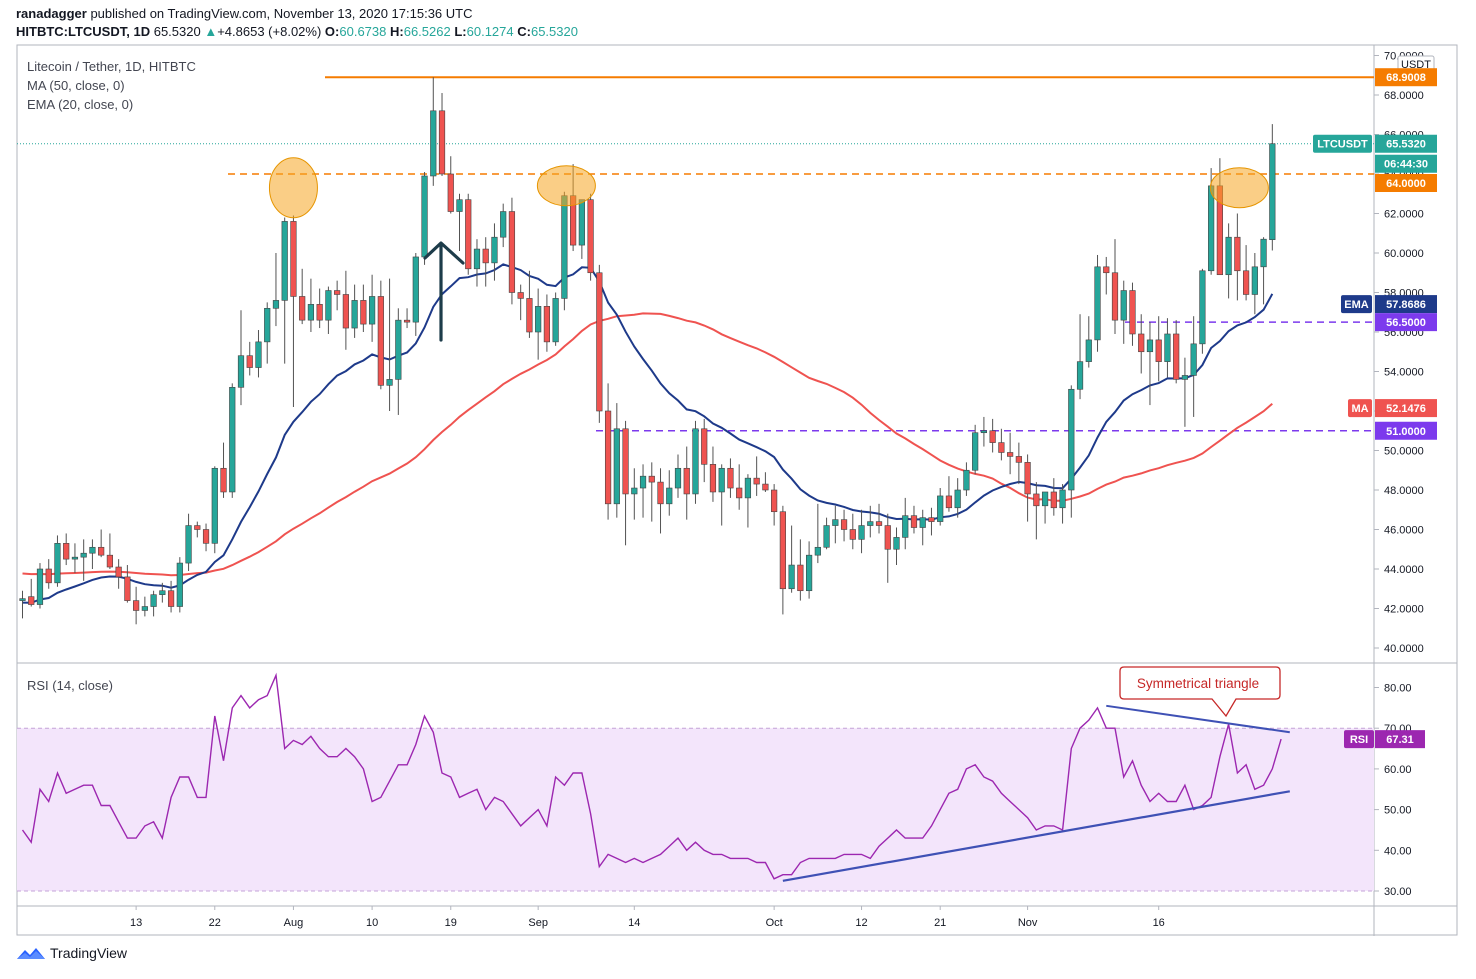 Image resolution: width=1476 pixels, height=979 pixels. Describe the element at coordinates (332, 31) in the screenshot. I see `open-label: O:` at that location.